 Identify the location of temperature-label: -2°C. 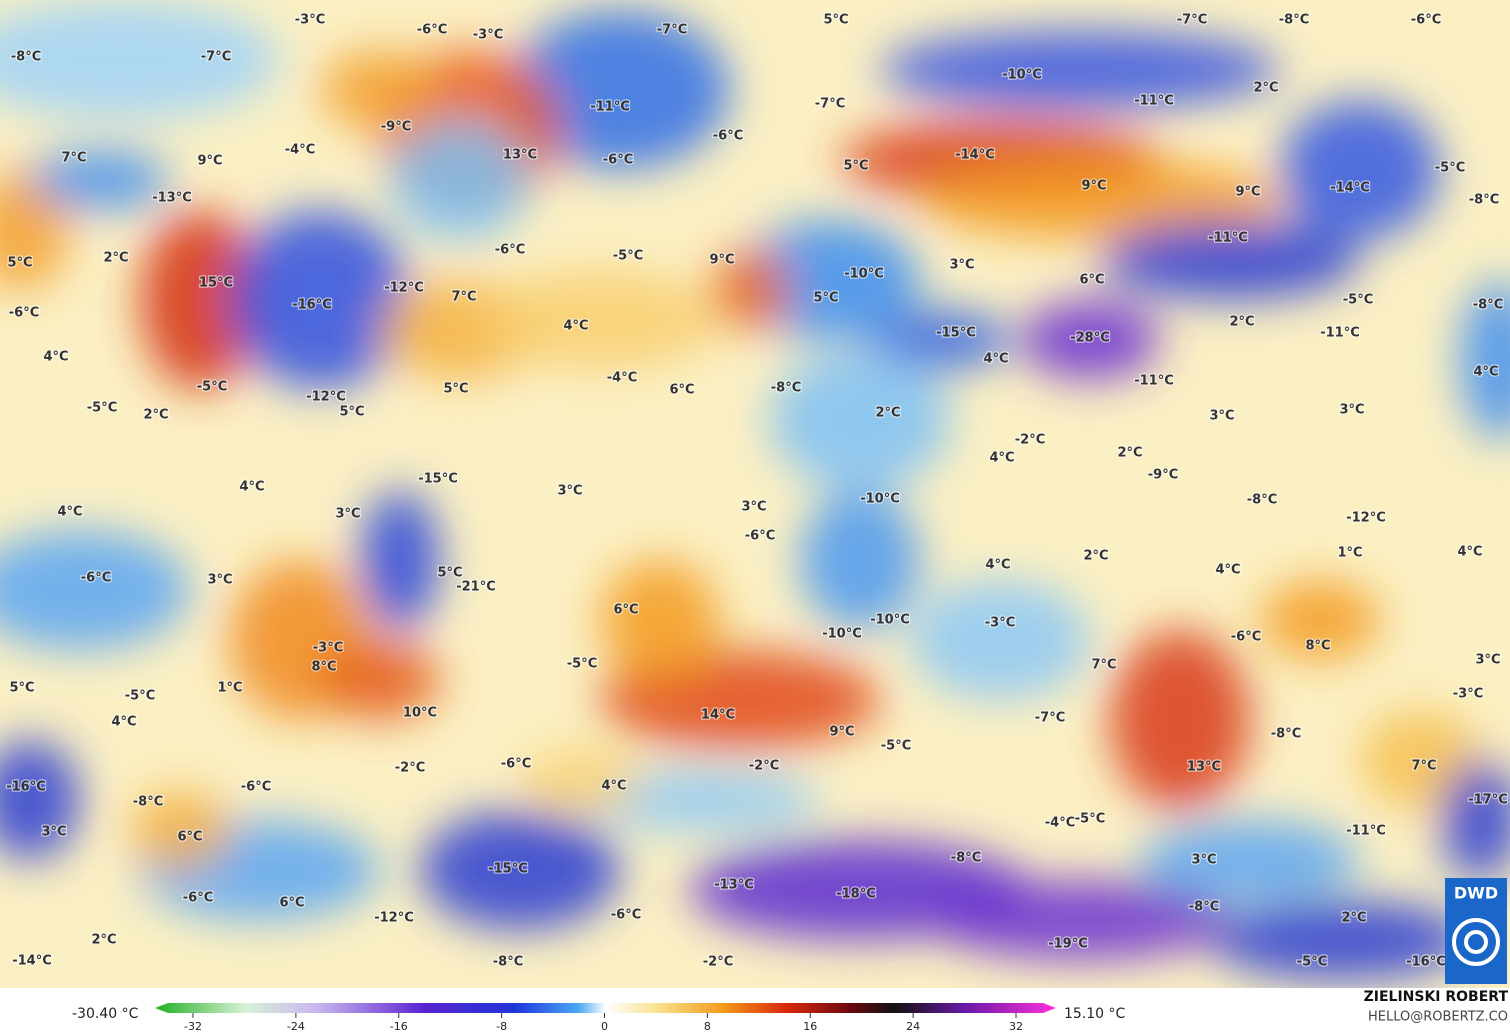
(1030, 440).